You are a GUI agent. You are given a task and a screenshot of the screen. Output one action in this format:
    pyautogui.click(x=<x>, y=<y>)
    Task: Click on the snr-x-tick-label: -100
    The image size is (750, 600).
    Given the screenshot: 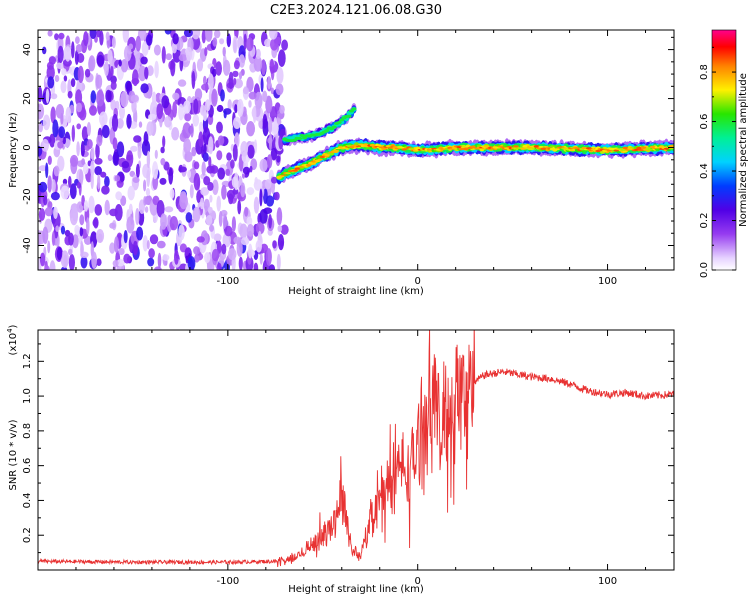 What is the action you would take?
    pyautogui.click(x=227, y=581)
    